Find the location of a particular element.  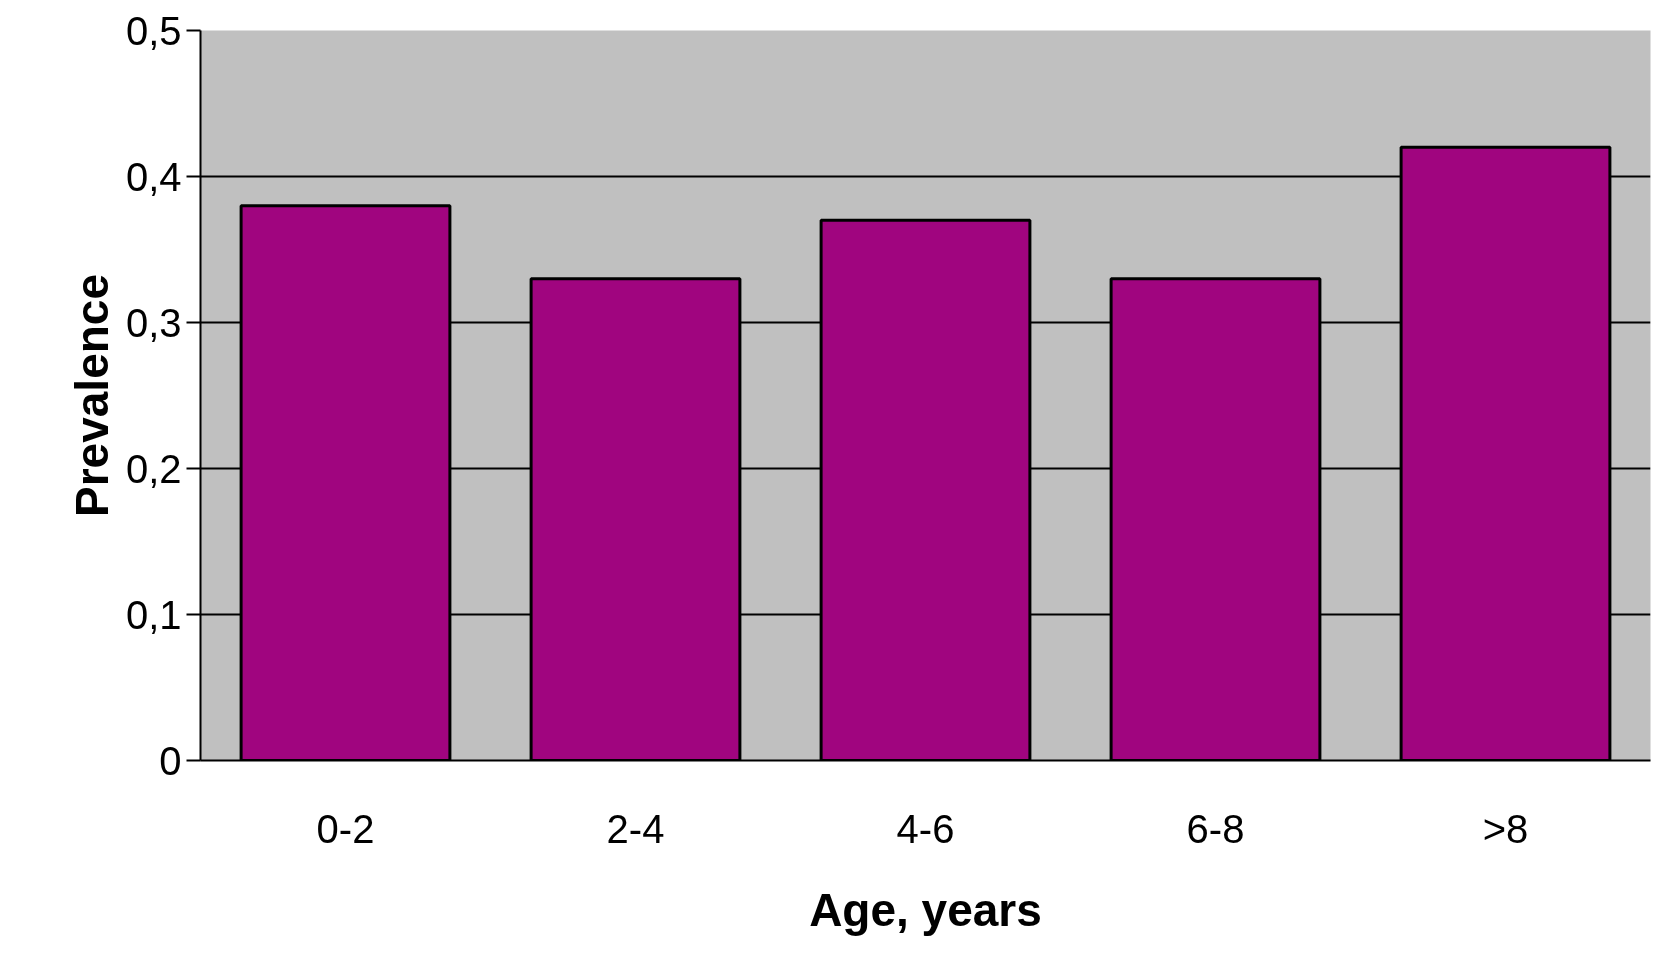

x-tick-label: >8 is located at coordinates (1505, 828).